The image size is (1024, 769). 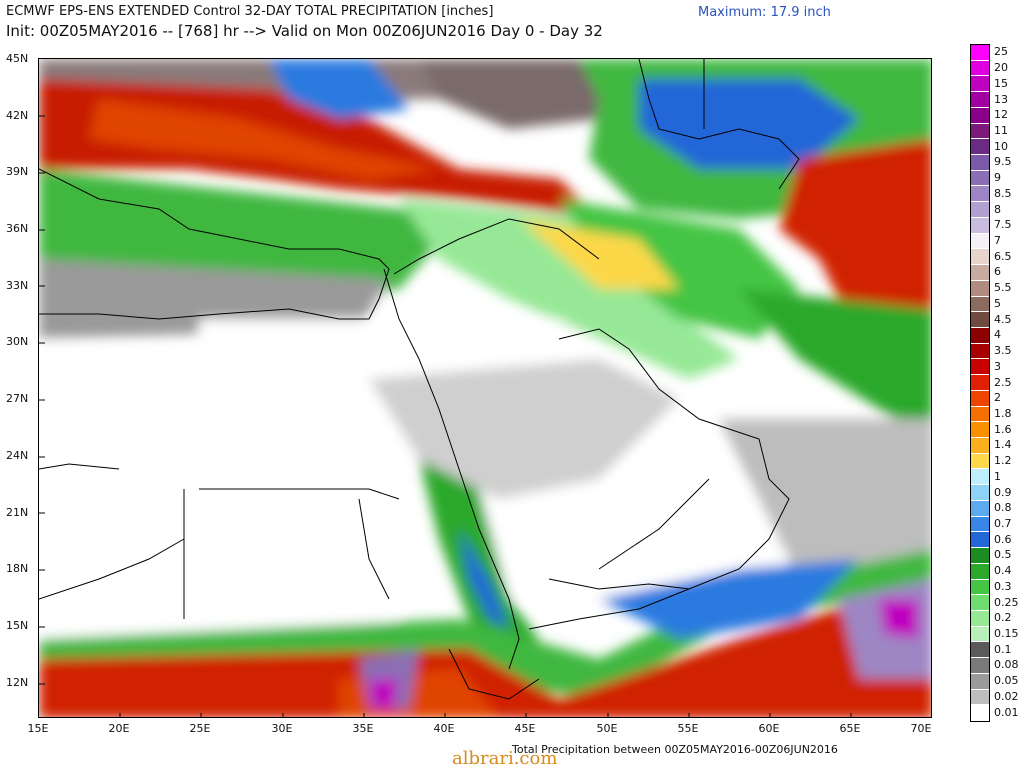 What do you see at coordinates (1003, 288) in the screenshot?
I see `colorbar-label: 5.5` at bounding box center [1003, 288].